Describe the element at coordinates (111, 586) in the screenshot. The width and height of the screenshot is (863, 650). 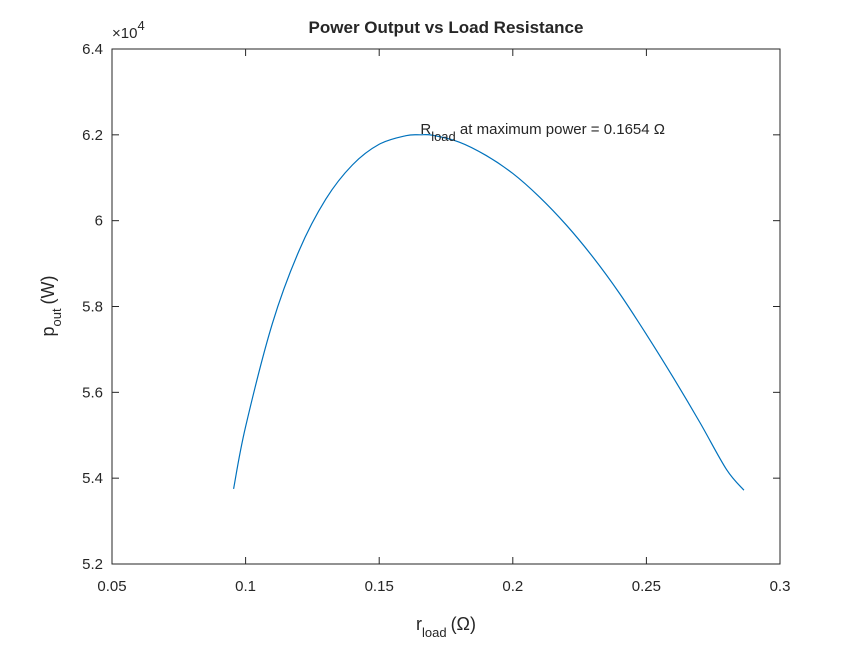
I see `x-tick-label: 0.05` at that location.